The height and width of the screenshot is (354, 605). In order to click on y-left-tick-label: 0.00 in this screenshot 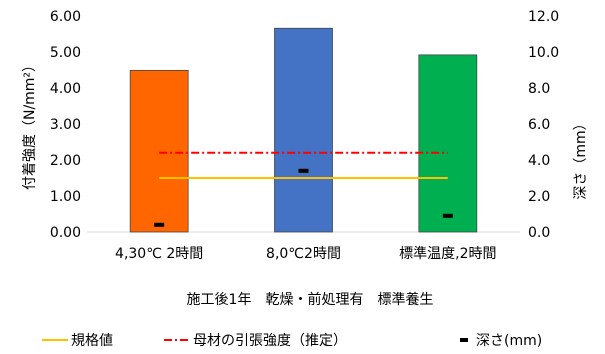, I will do `click(65, 233)`.